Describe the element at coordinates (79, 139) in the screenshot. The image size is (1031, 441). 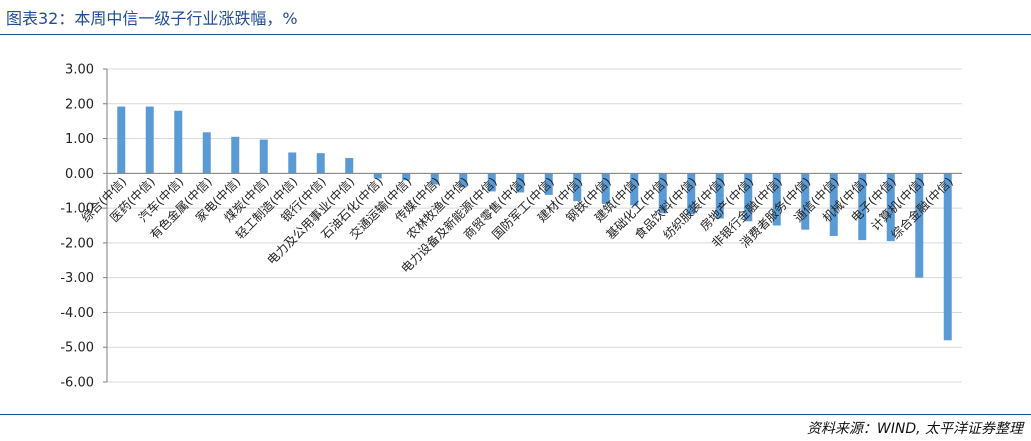
I see `y-tick-label: 1.00` at that location.